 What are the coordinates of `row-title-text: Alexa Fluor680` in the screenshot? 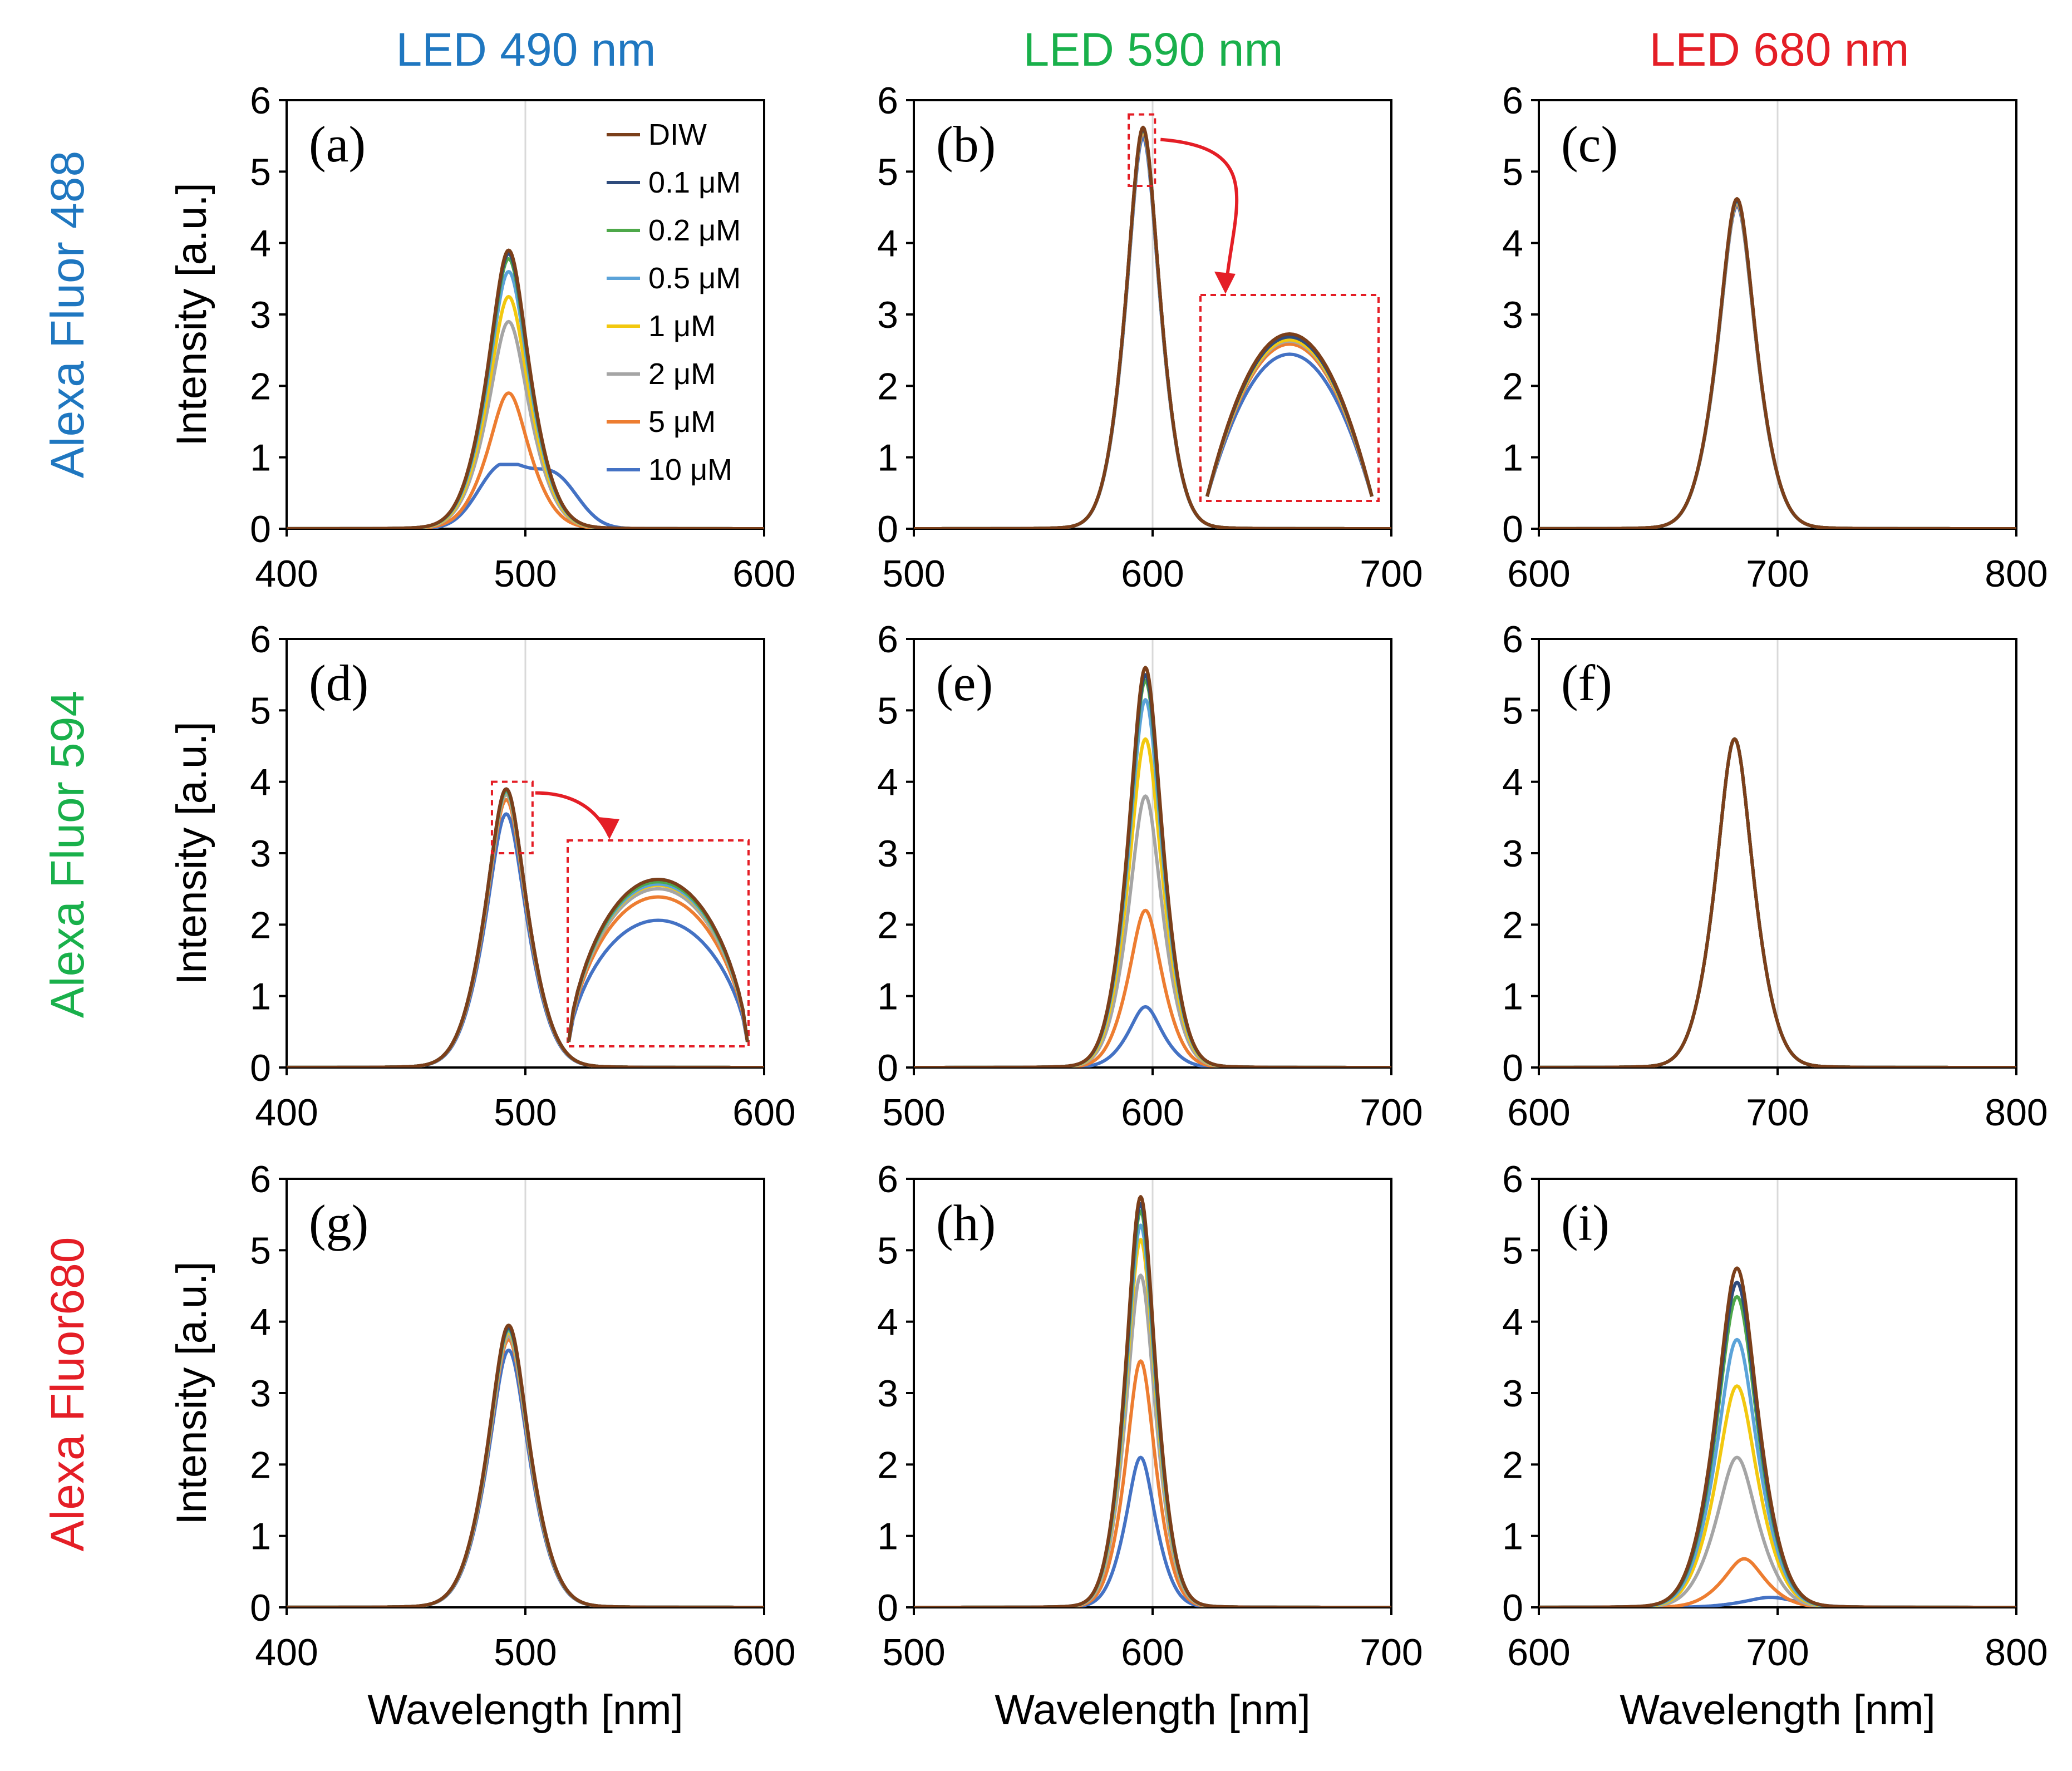 It's located at (67, 1394).